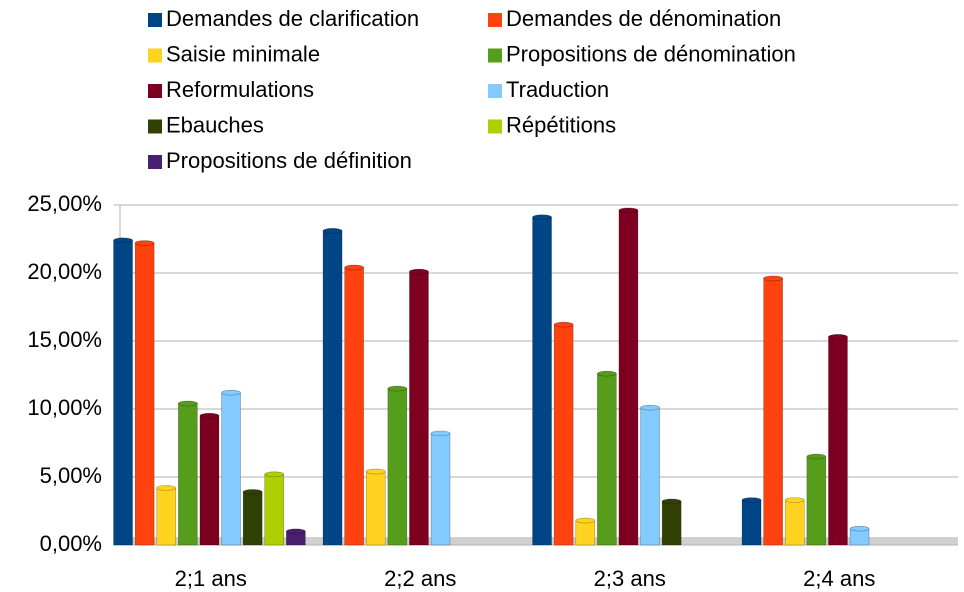 The width and height of the screenshot is (964, 592). I want to click on y-tick-label: 20,00%, so click(64, 271).